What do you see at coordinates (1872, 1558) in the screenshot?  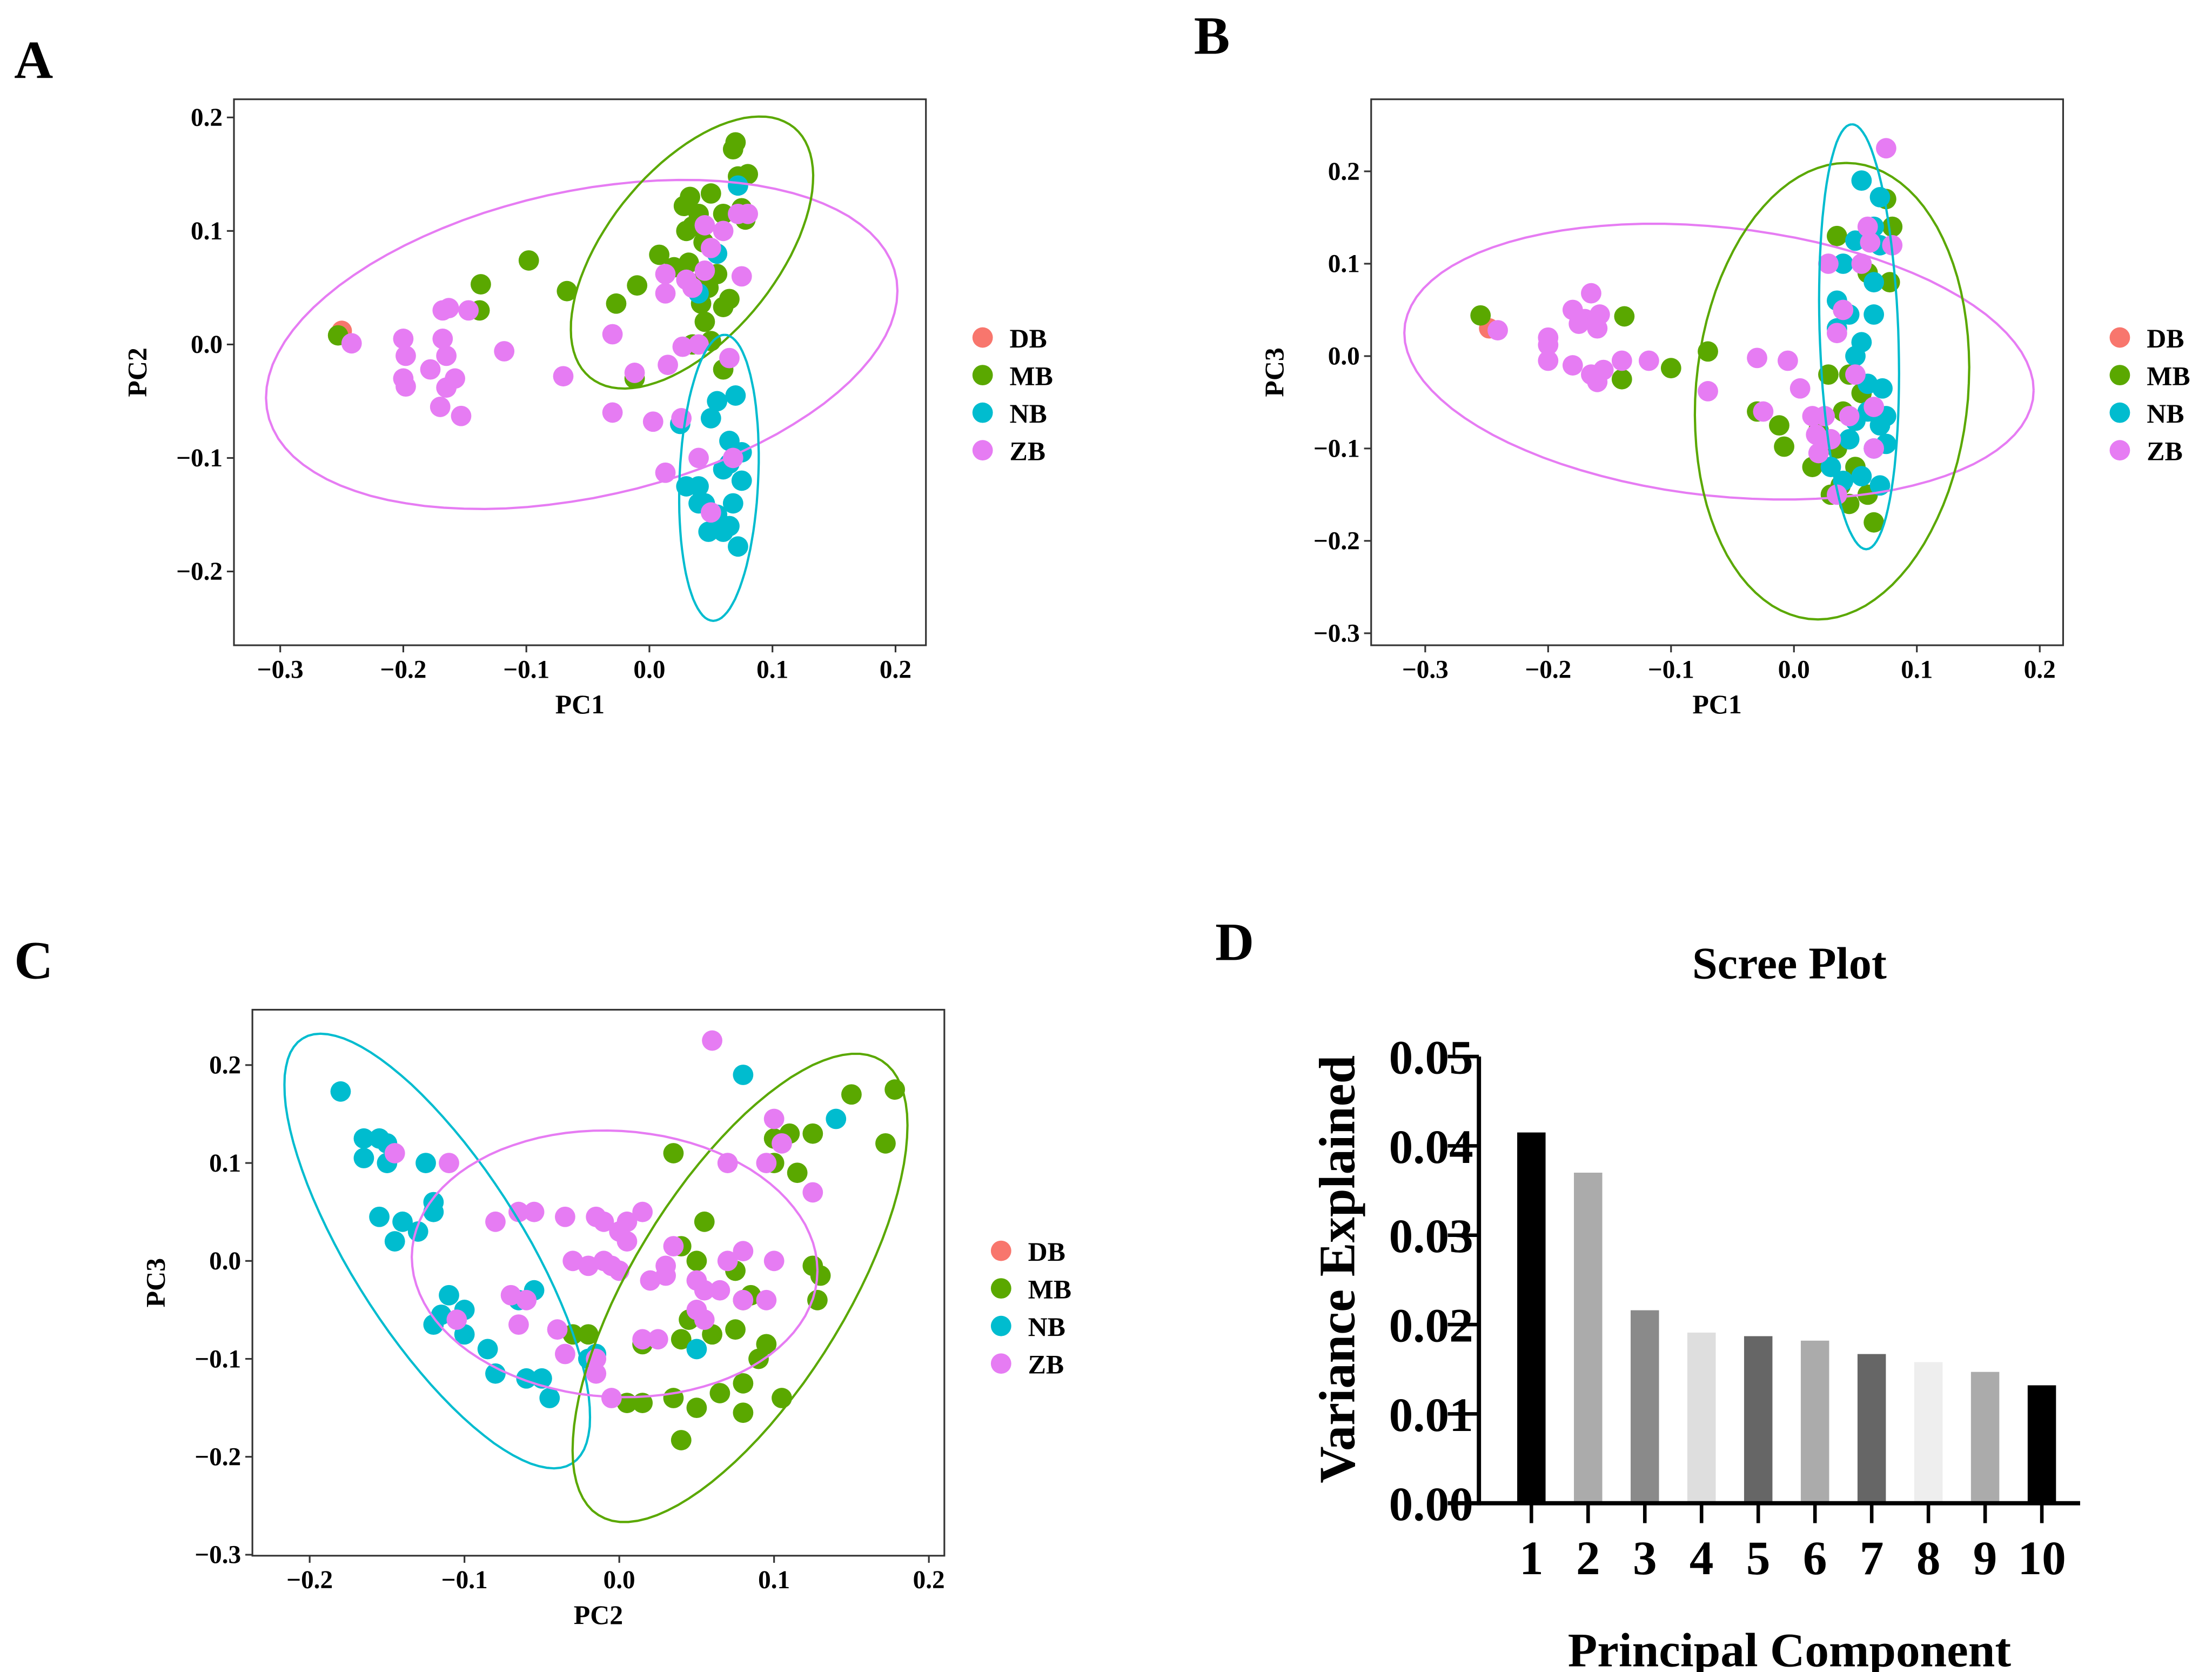 I see `x-tick-label: 7` at bounding box center [1872, 1558].